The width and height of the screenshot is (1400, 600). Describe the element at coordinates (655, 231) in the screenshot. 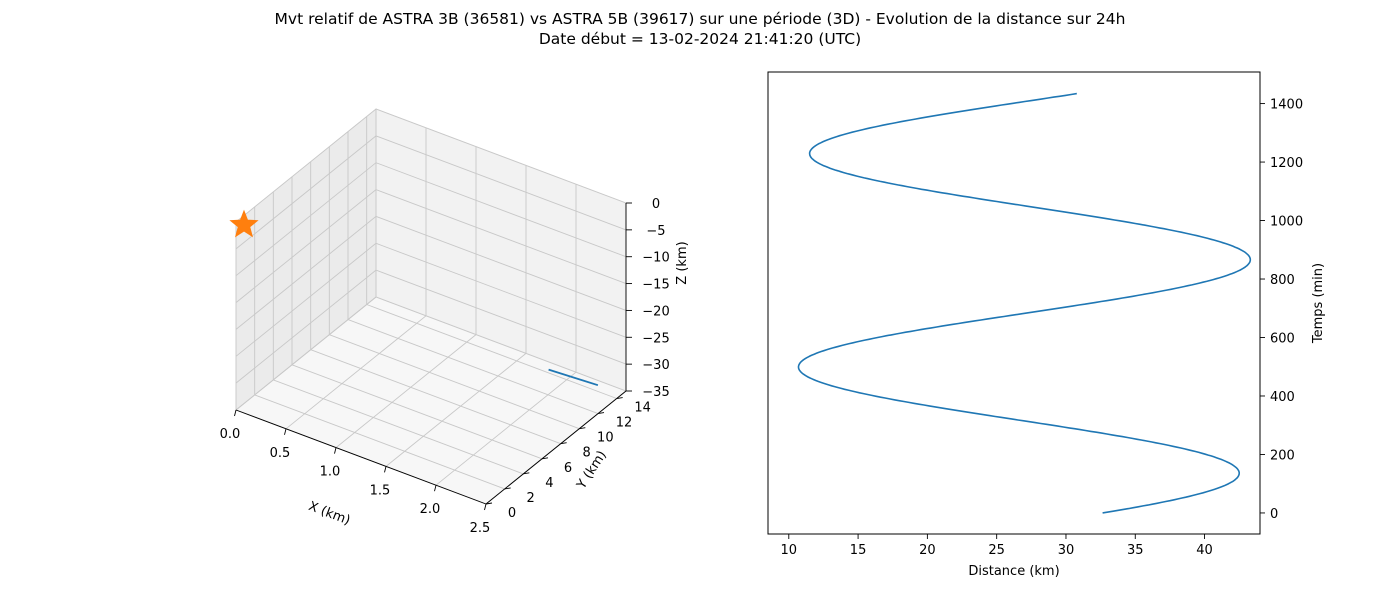

I see `z-tick-label: −5` at that location.